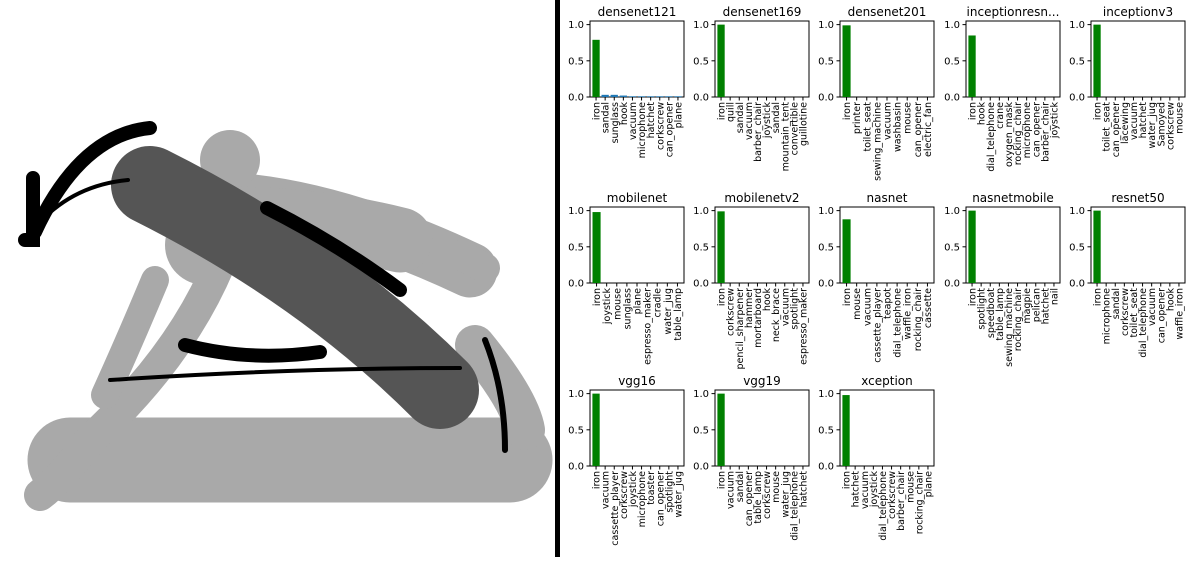  What do you see at coordinates (637, 198) in the screenshot?
I see `chart-title: mobilenet` at bounding box center [637, 198].